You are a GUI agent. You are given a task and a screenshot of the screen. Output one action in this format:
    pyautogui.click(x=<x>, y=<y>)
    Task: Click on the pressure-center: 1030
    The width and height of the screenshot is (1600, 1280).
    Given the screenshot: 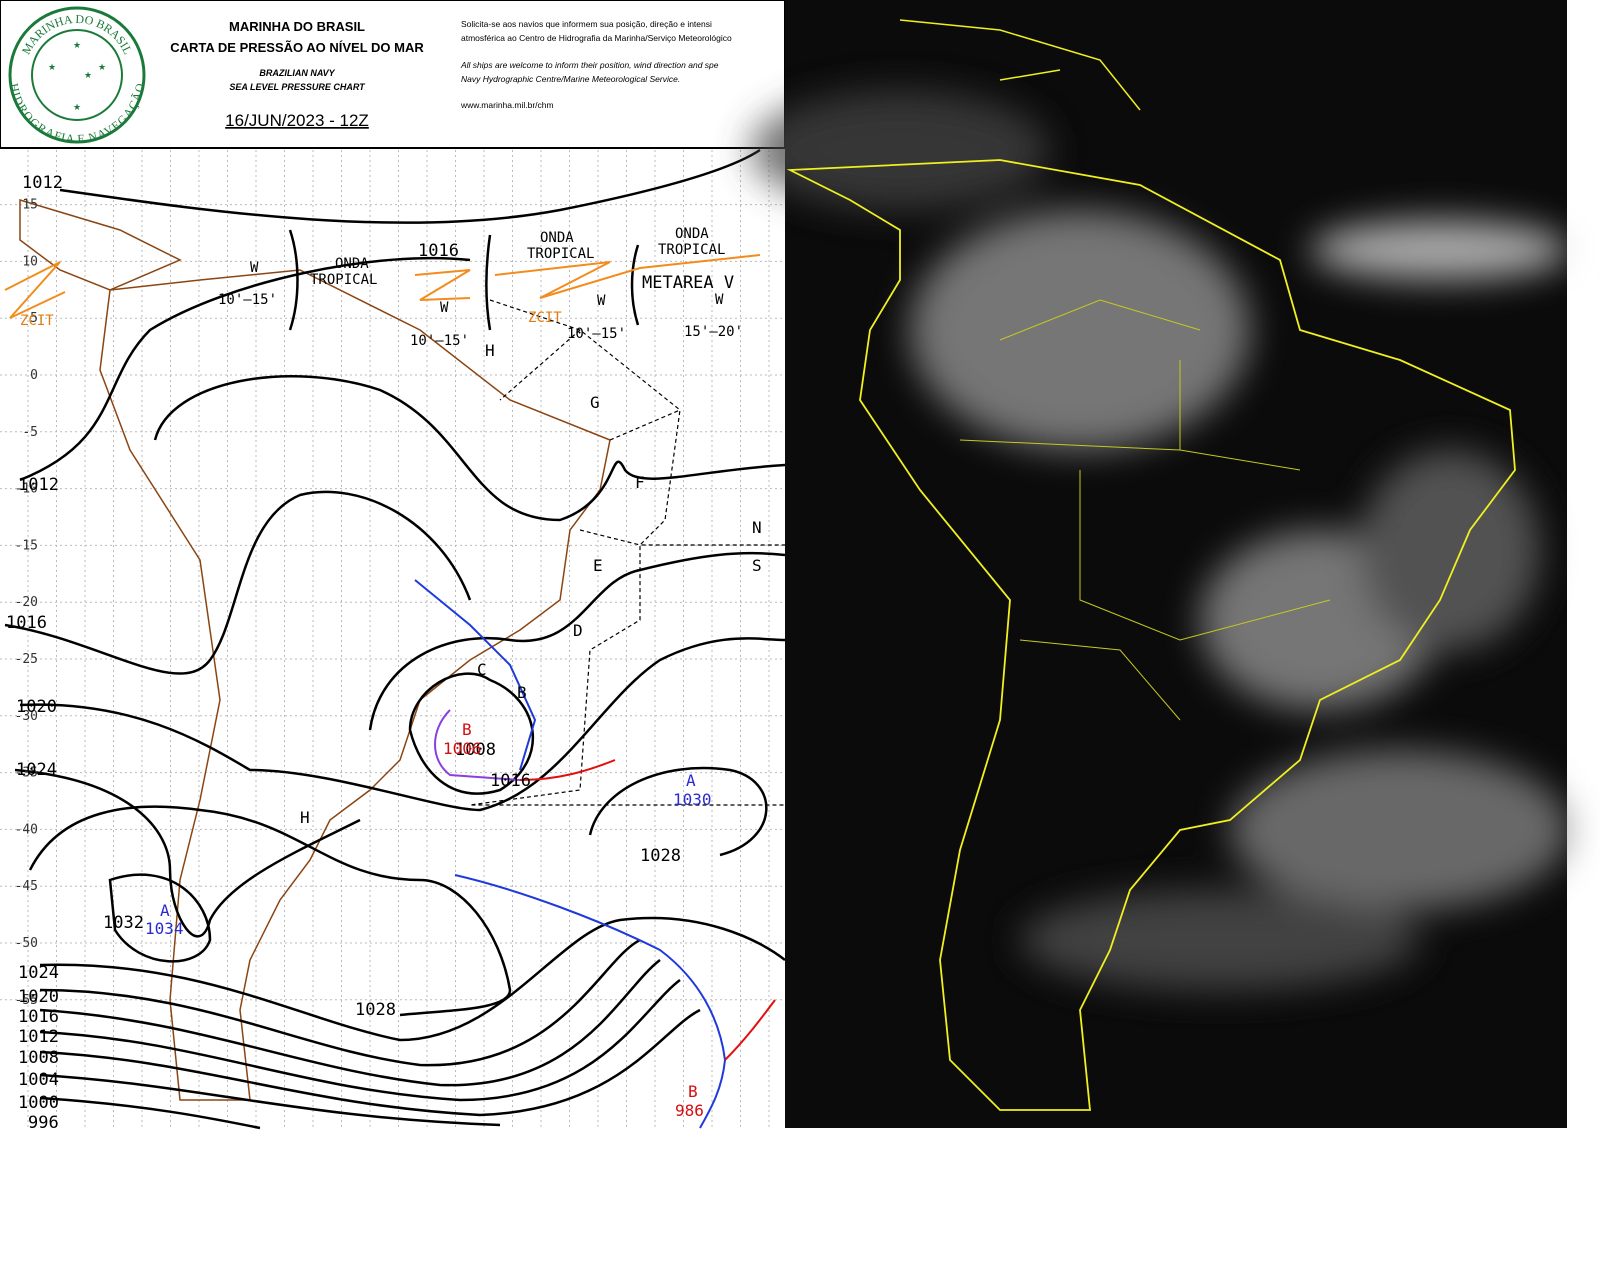 What is the action you would take?
    pyautogui.click(x=692, y=799)
    